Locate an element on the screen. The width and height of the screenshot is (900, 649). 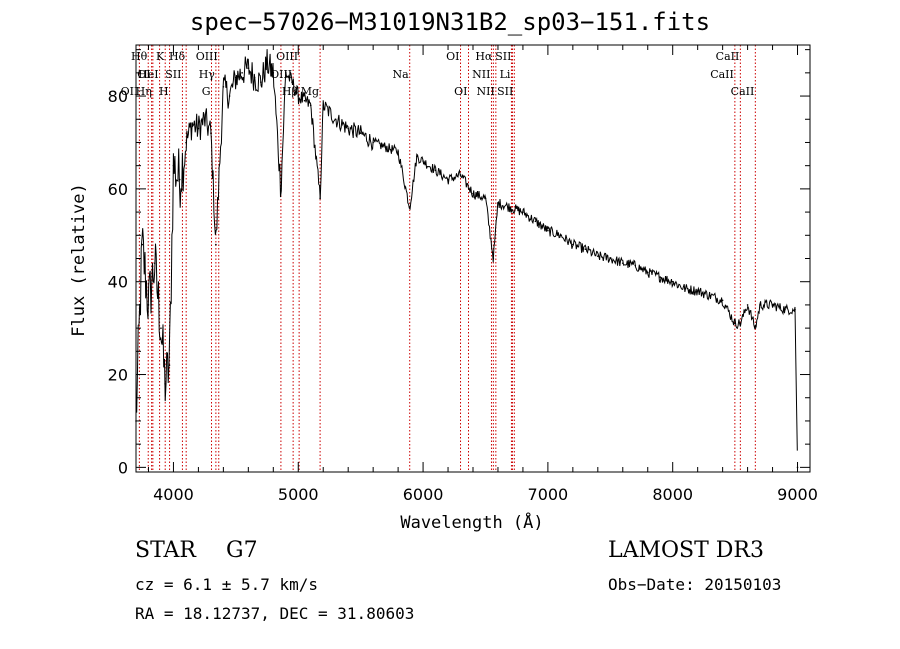
line-label: Hη is located at coordinates (144, 91).